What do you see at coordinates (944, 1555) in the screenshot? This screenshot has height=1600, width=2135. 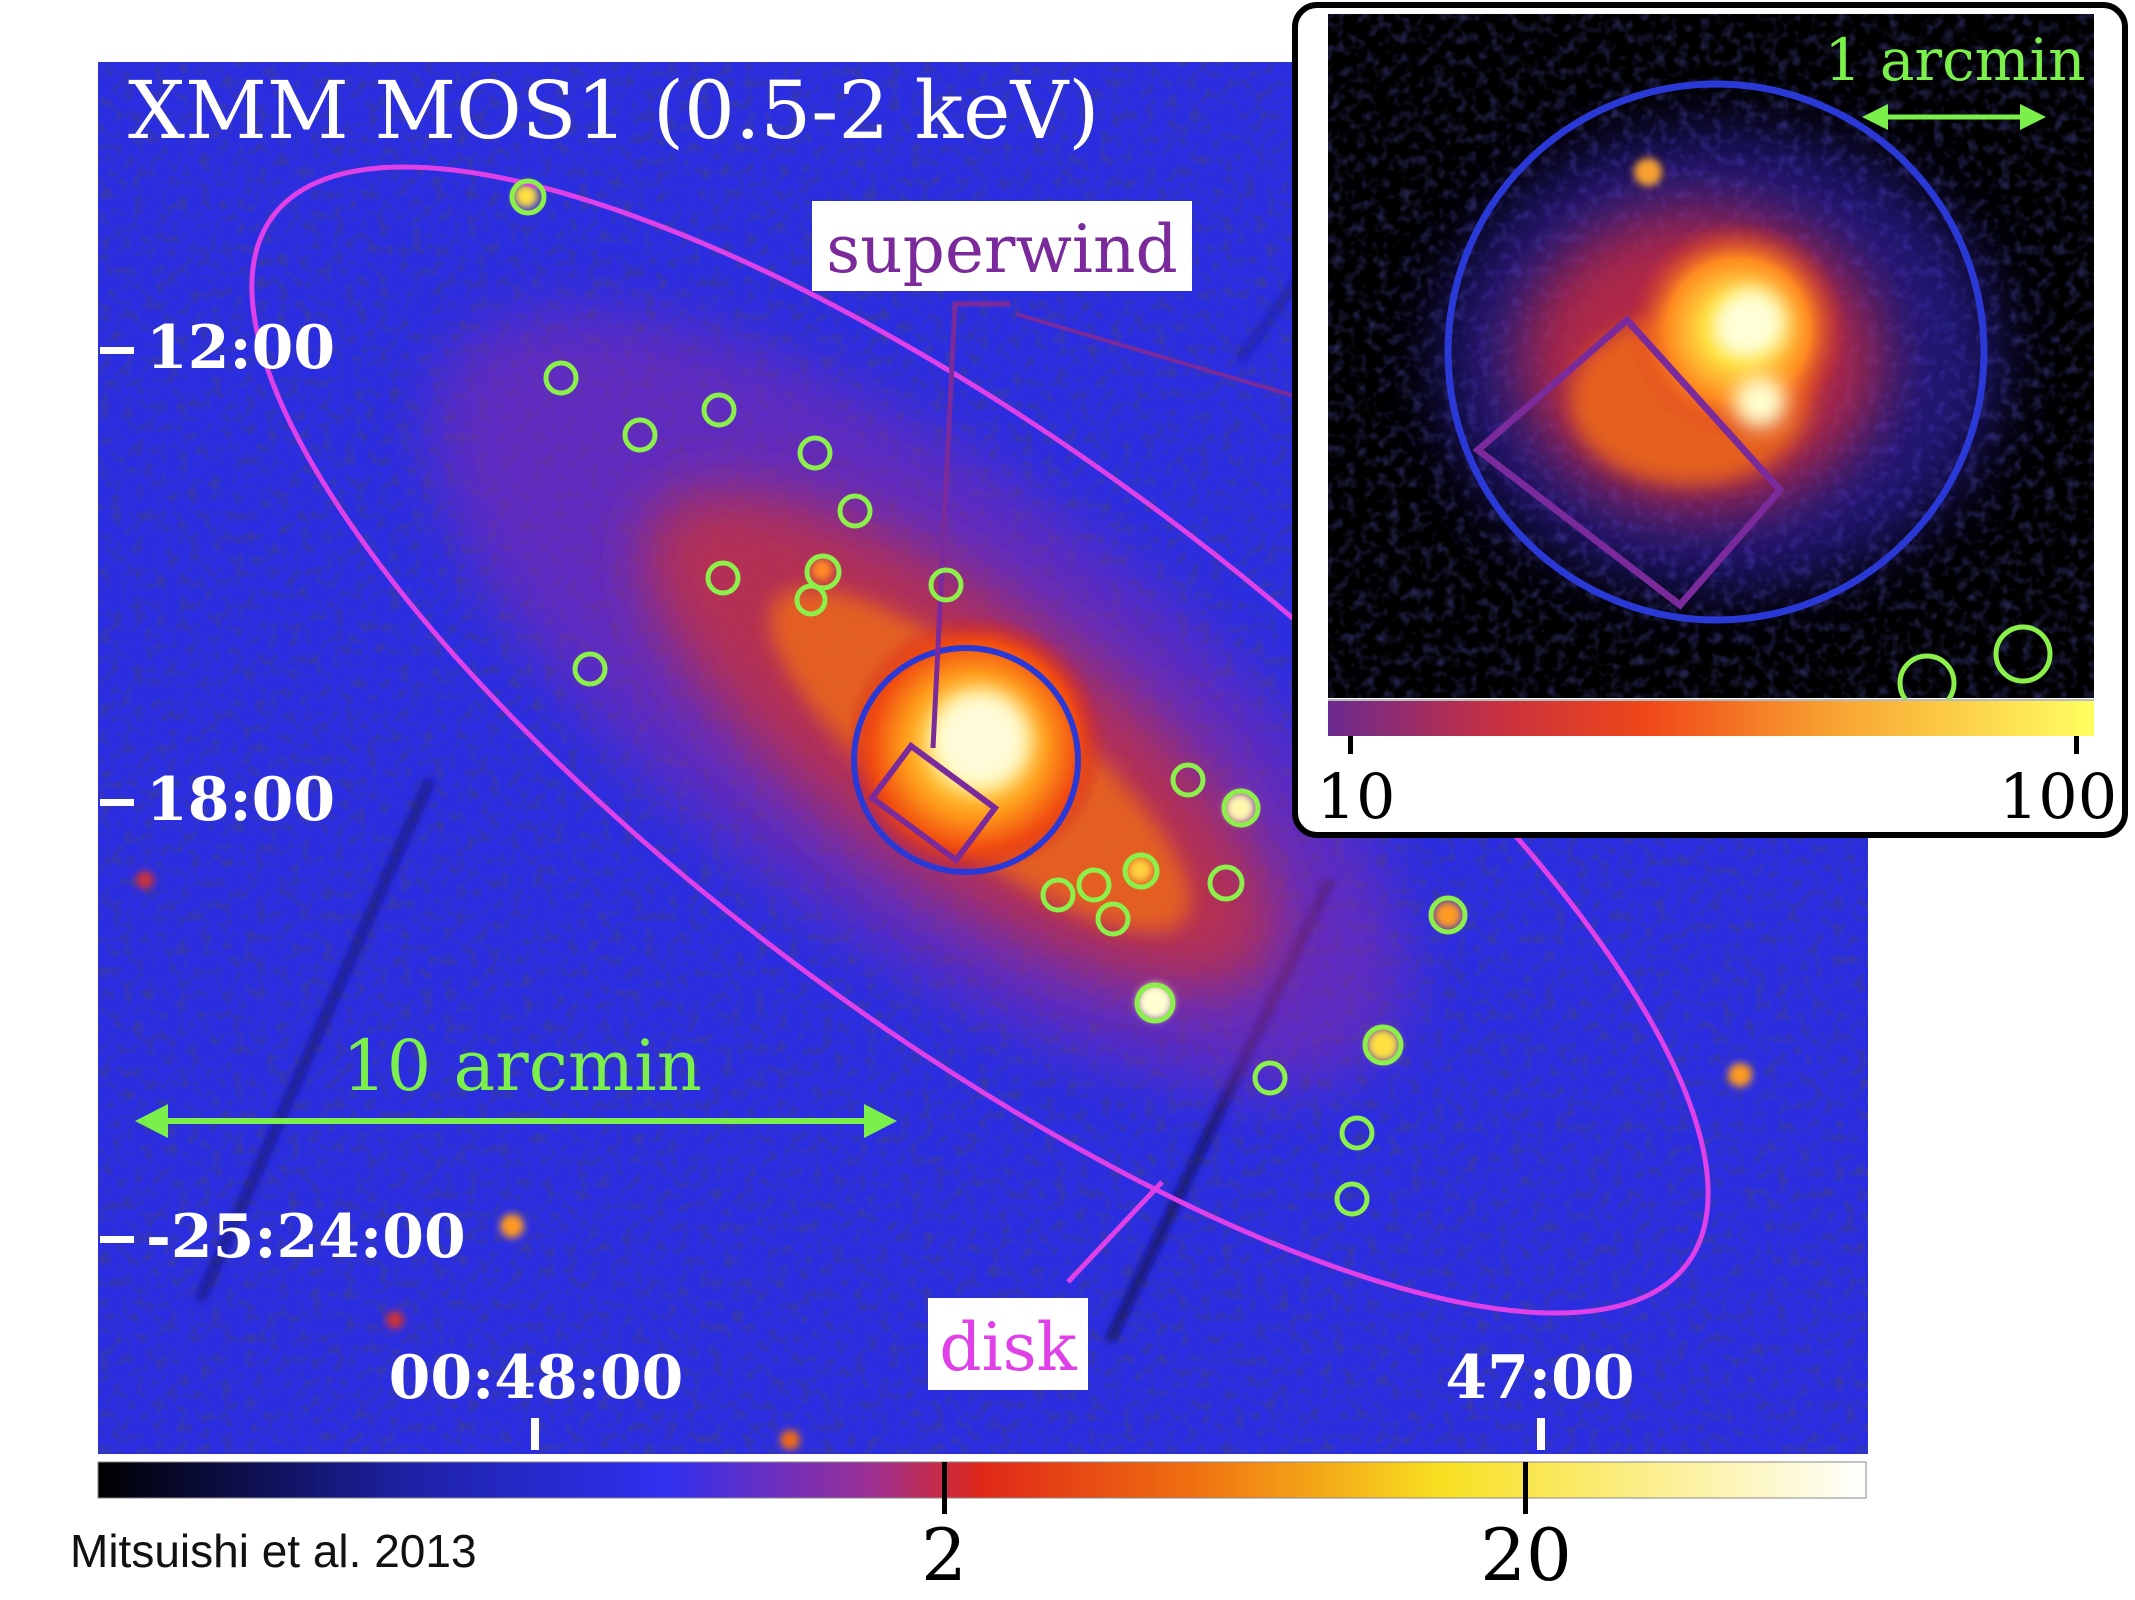 I see `main-colorbar-tick-2: 2` at bounding box center [944, 1555].